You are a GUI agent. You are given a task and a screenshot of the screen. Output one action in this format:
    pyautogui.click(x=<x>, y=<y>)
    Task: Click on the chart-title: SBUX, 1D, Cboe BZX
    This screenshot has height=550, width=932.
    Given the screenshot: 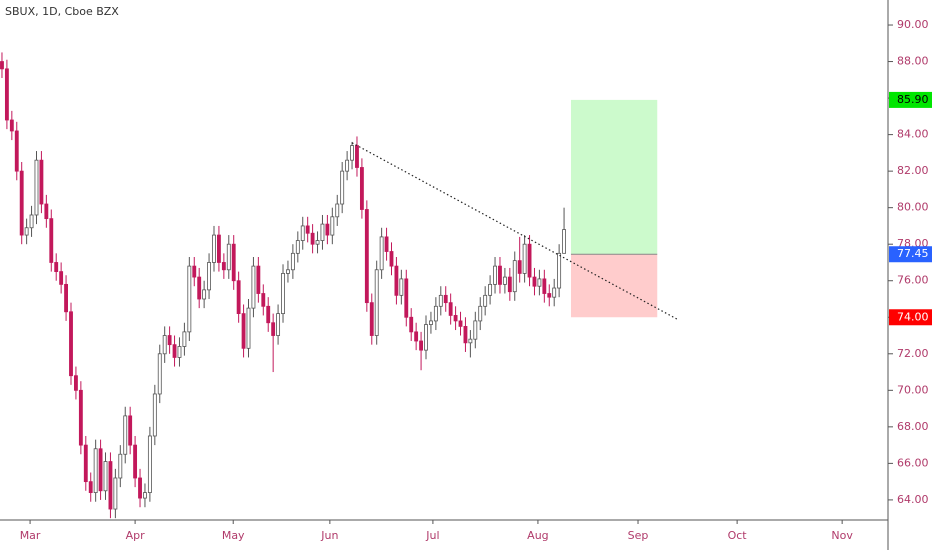 What is the action you would take?
    pyautogui.click(x=62, y=11)
    